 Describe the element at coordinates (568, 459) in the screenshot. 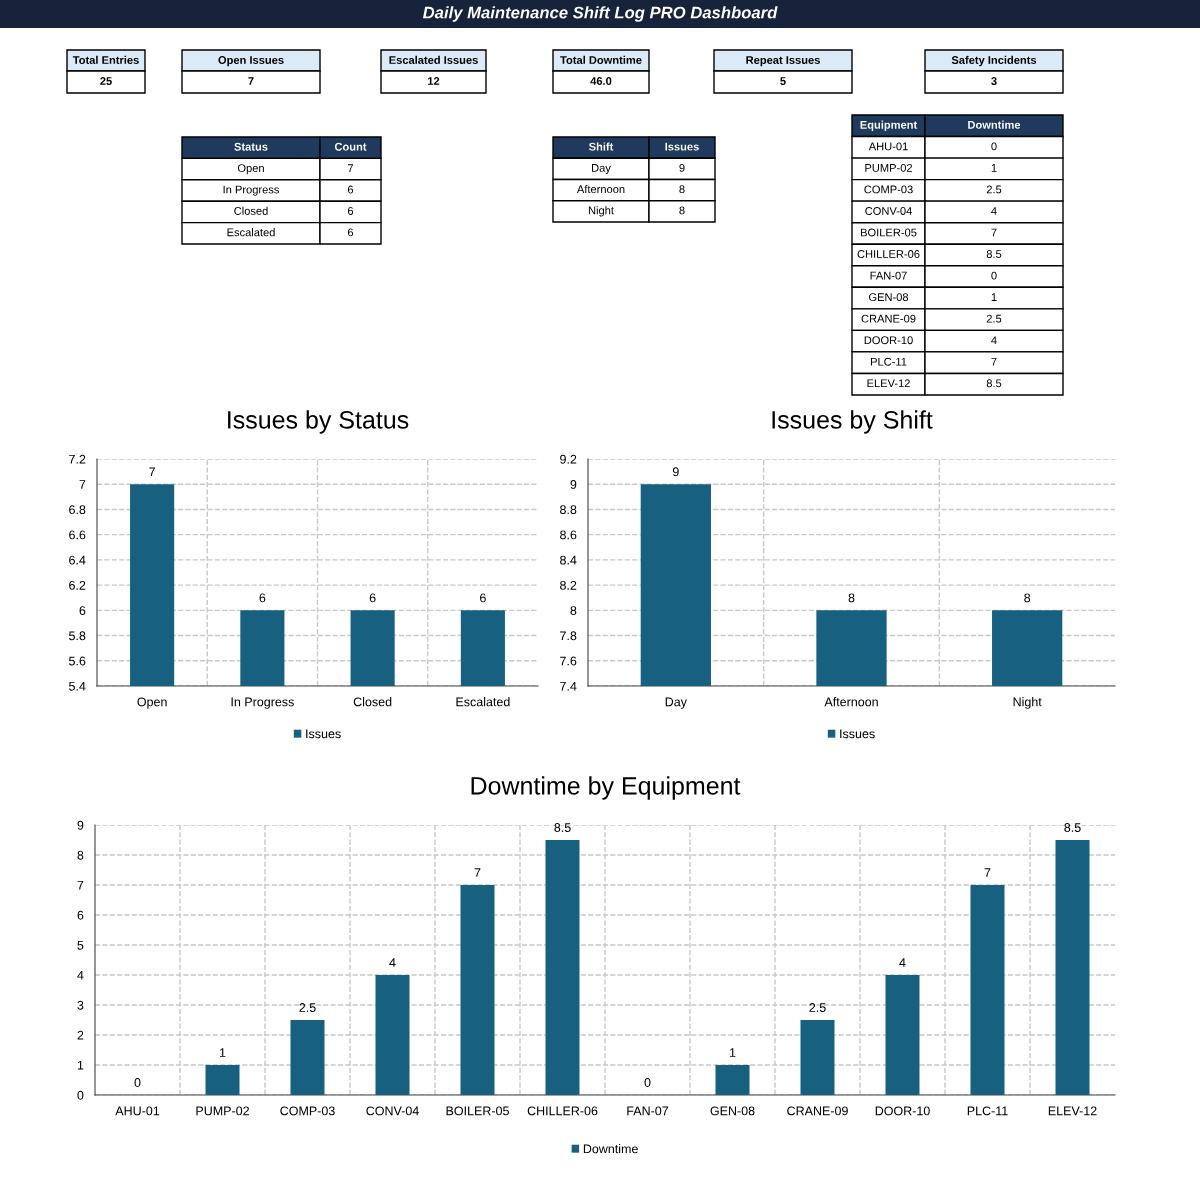

I see `y-tick-label: 9.2` at that location.